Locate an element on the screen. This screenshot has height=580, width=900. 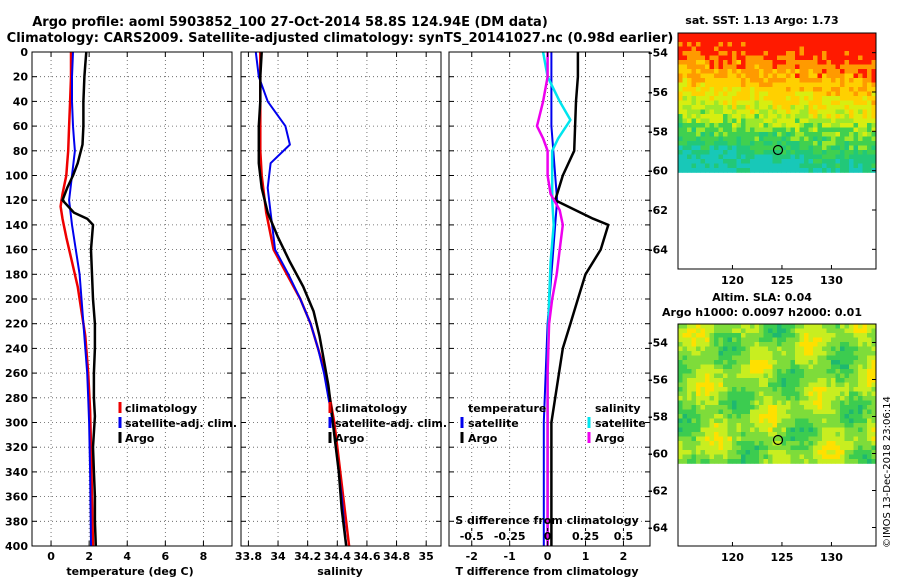
legend-label-climatology: climatology is located at coordinates (161, 408).